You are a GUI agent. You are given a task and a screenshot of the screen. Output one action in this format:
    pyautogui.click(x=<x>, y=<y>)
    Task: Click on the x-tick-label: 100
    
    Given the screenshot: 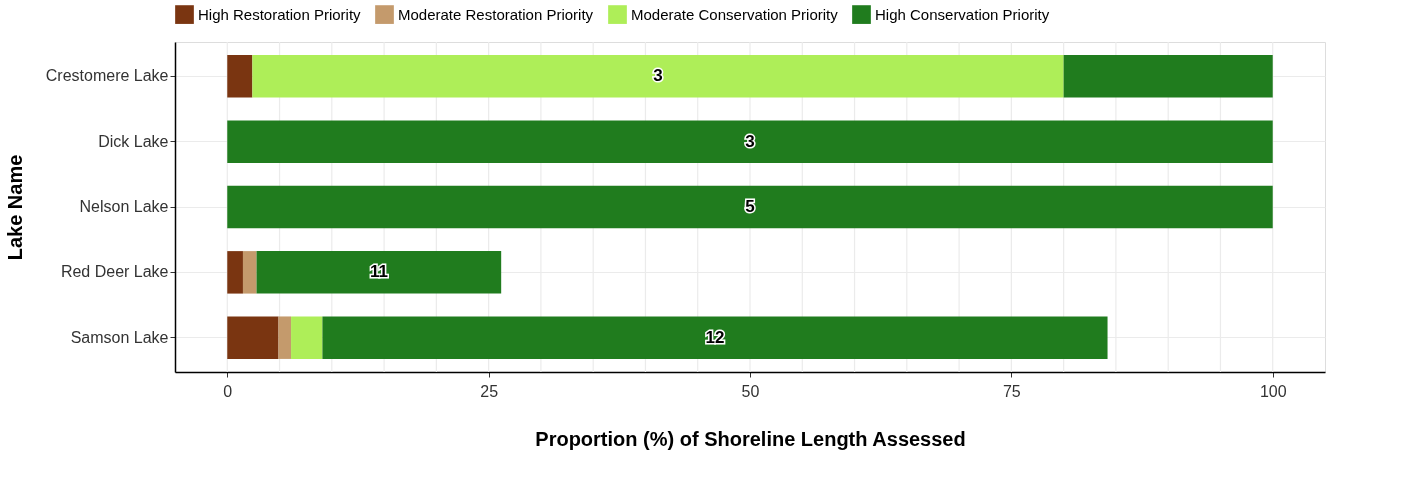 What is the action you would take?
    pyautogui.click(x=1273, y=391)
    